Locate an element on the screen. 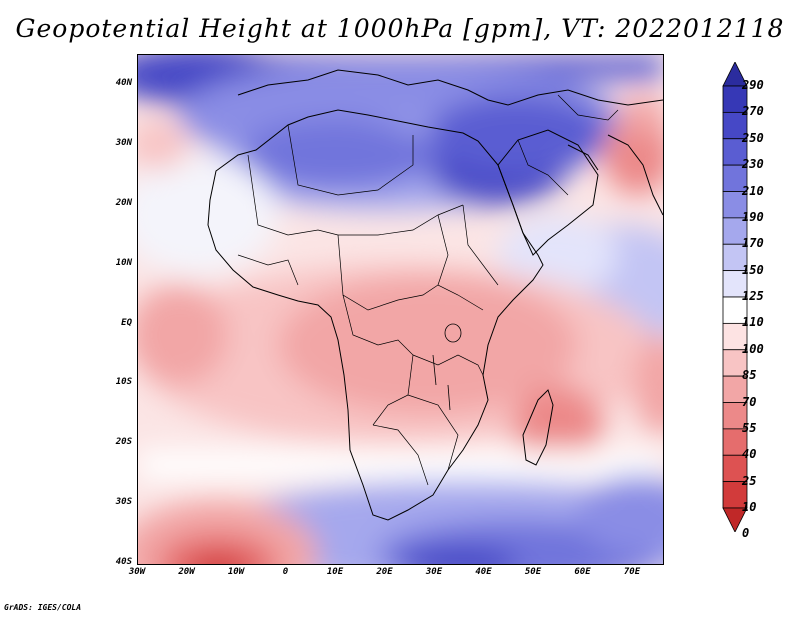 The image size is (800, 618). lon-tick-label: 10W is located at coordinates (236, 572).